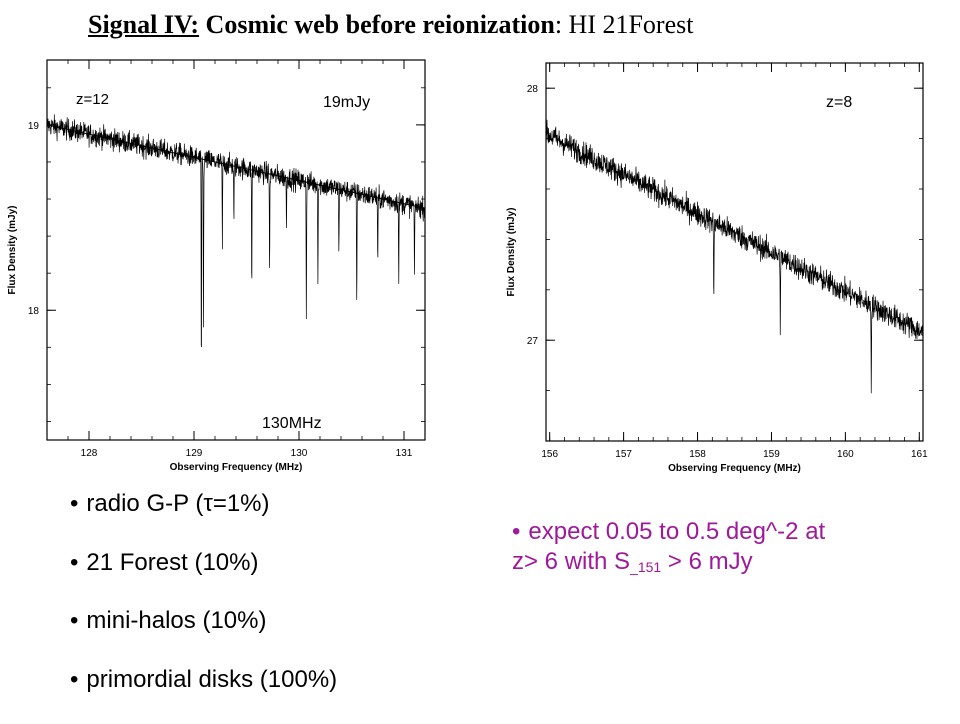 This screenshot has height=724, width=960. Describe the element at coordinates (34, 311) in the screenshot. I see `y-tick-label: 18` at that location.